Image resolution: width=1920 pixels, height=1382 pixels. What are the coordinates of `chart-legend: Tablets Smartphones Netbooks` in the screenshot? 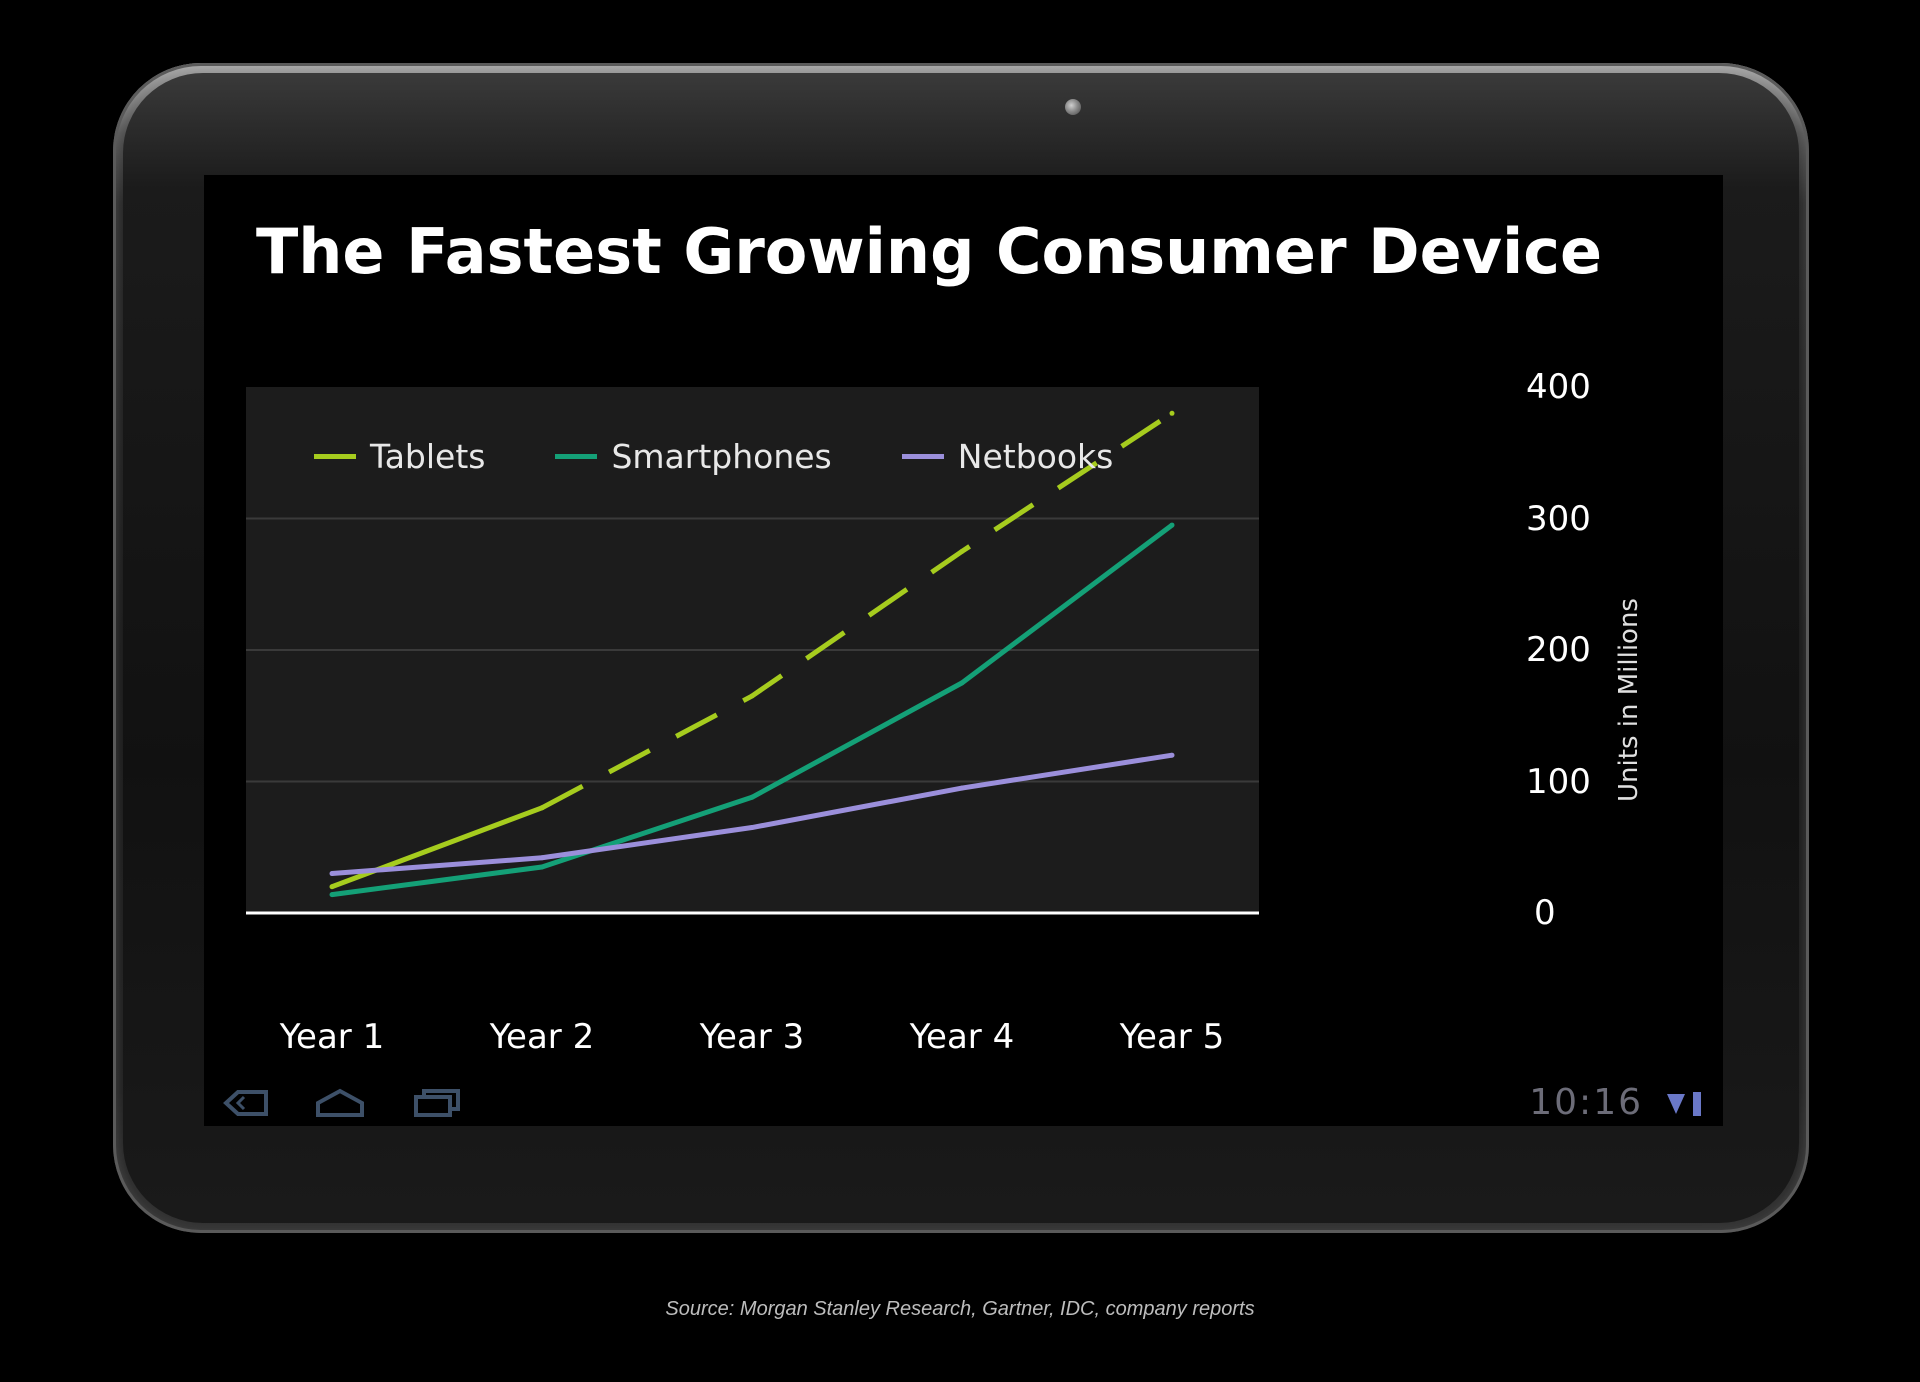 It's located at (748, 456).